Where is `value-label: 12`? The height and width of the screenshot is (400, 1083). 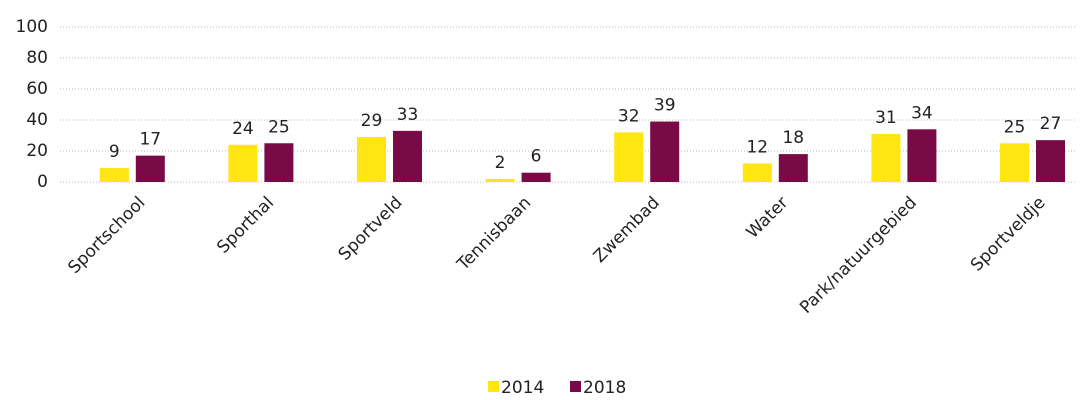 value-label: 12 is located at coordinates (757, 147).